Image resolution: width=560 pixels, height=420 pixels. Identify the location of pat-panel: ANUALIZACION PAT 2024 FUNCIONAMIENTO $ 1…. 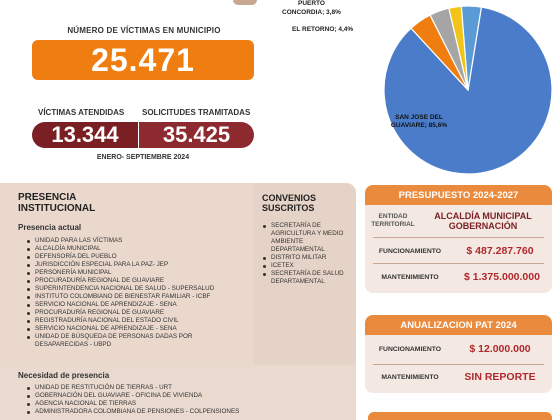
(458, 354).